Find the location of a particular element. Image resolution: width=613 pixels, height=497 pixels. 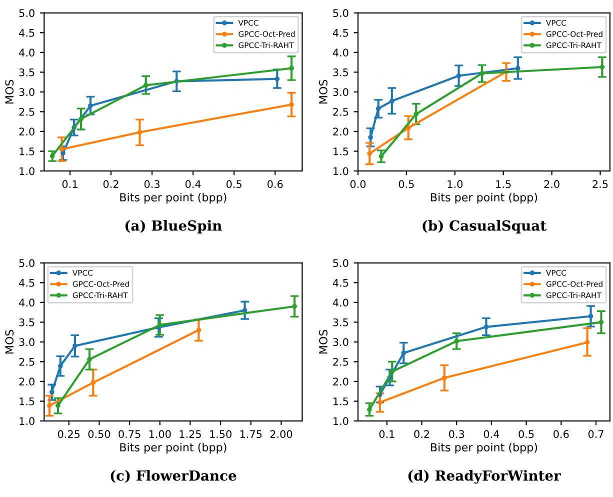

x-tick-label: 1.50 is located at coordinates (221, 434).